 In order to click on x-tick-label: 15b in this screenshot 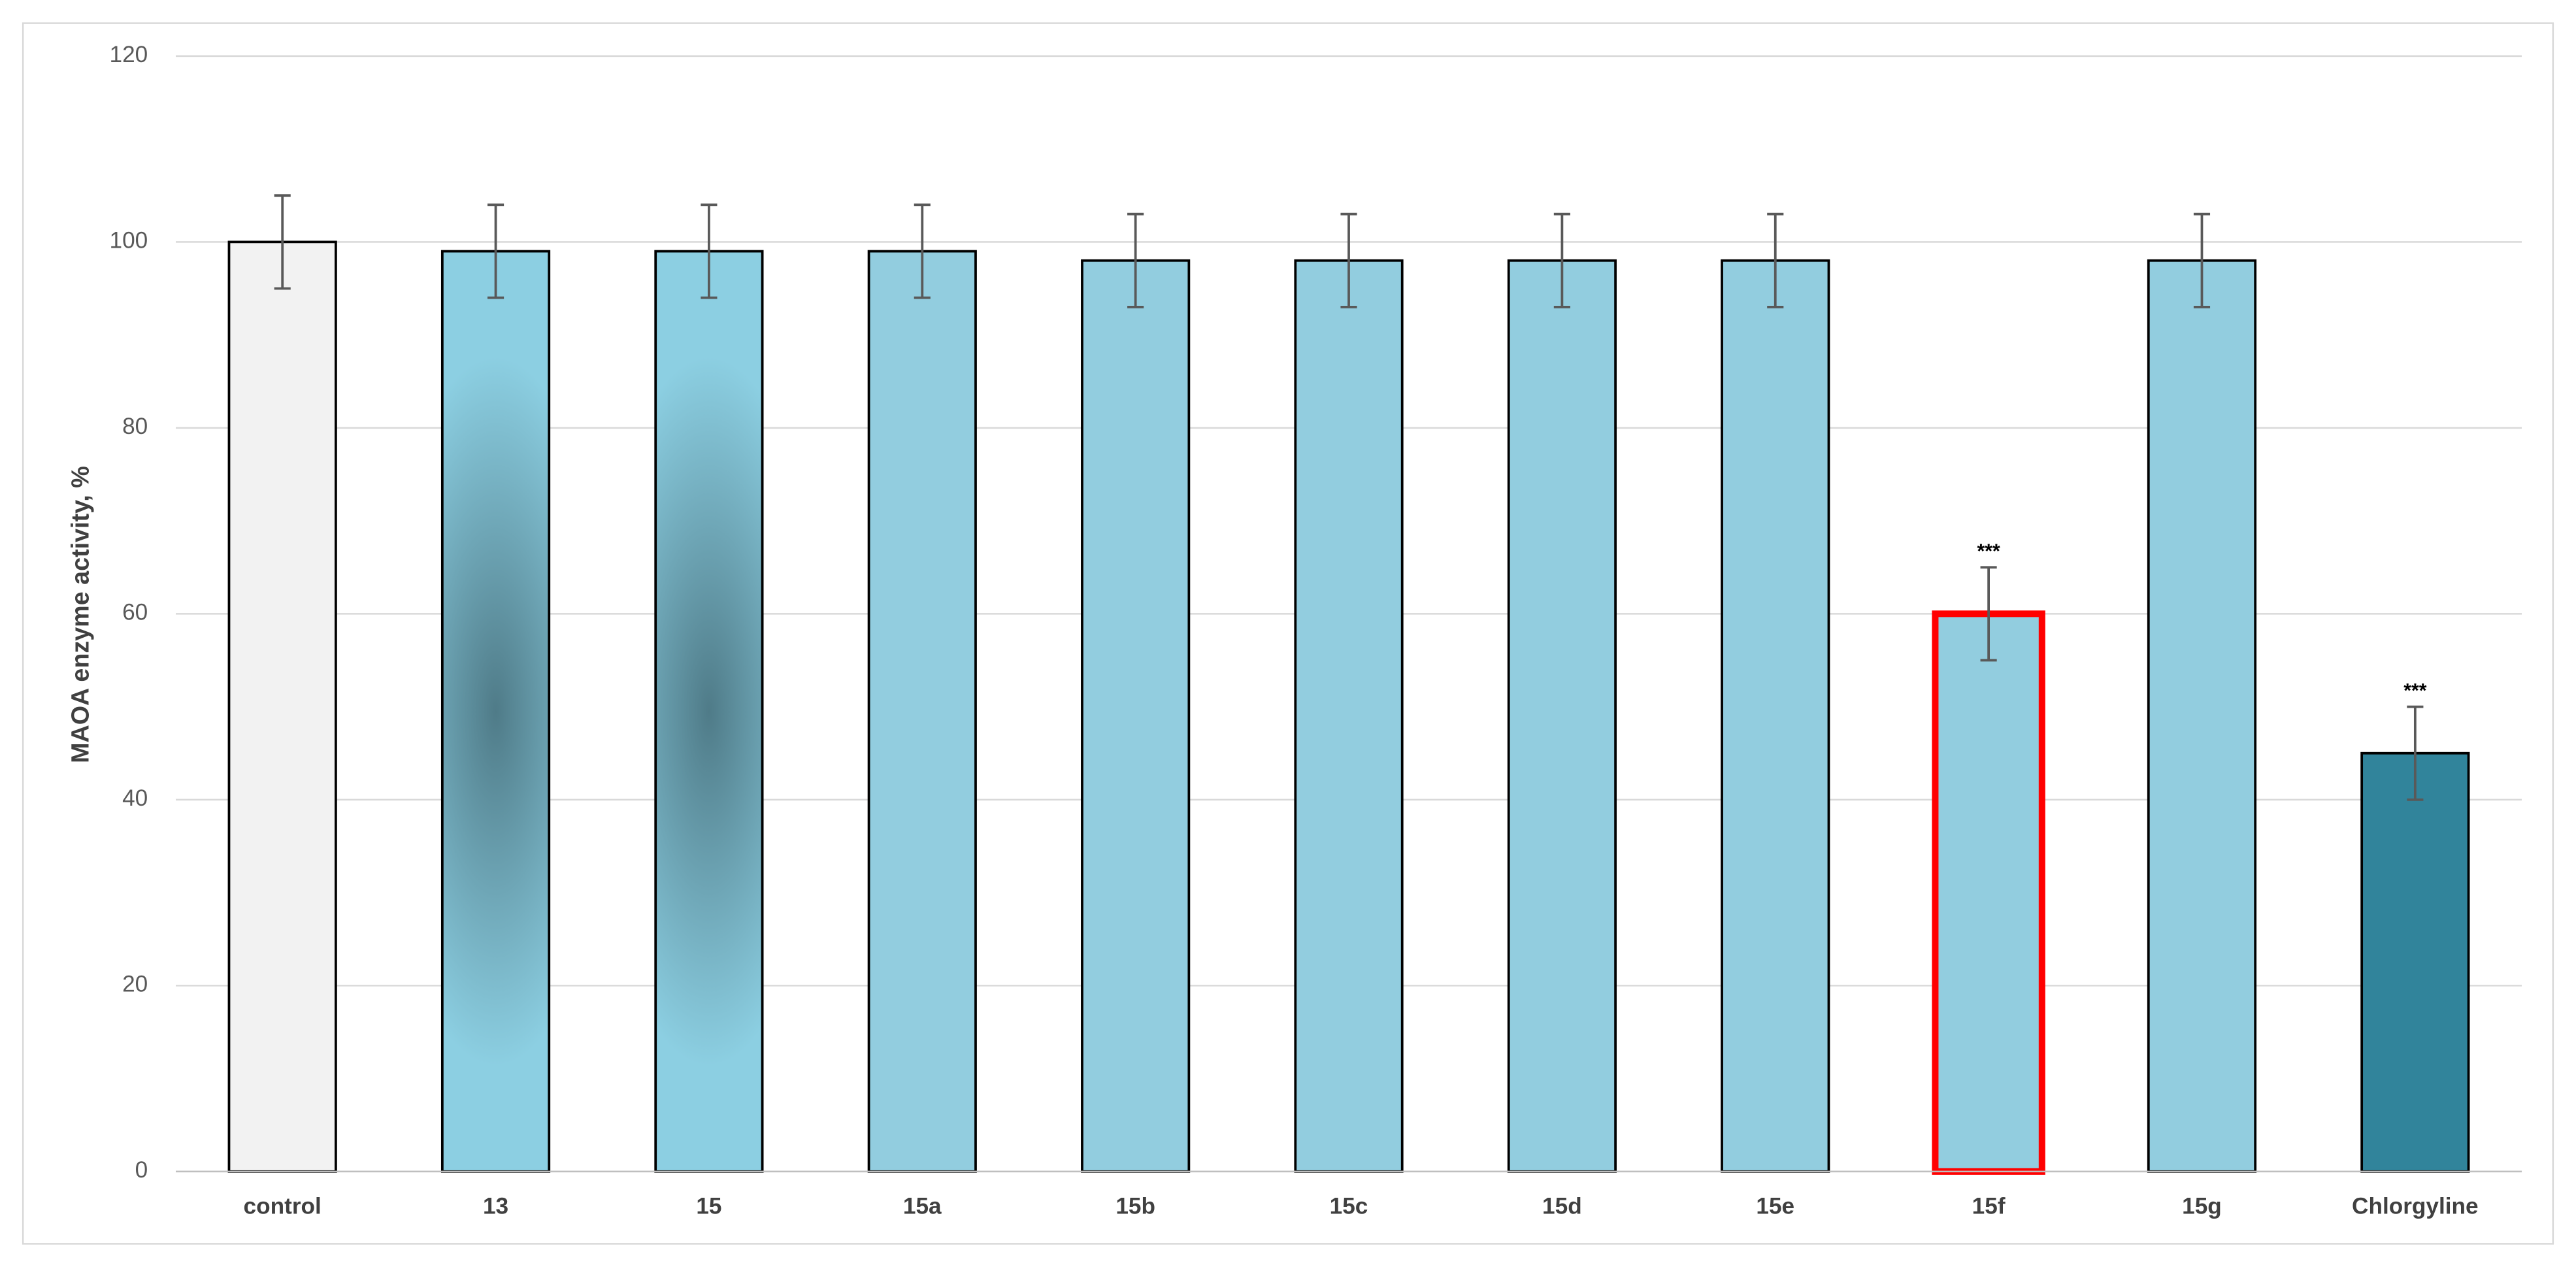, I will do `click(1135, 1206)`.